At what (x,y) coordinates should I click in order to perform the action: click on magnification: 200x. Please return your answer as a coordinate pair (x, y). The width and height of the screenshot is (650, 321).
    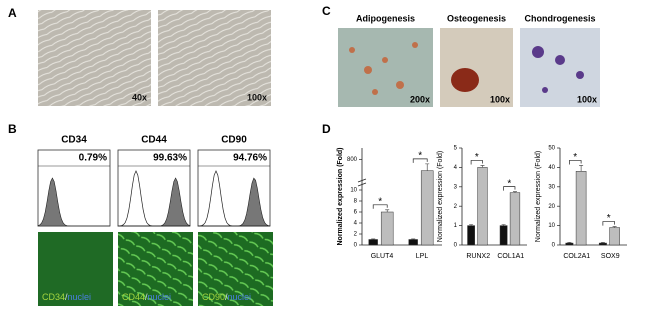
    Looking at the image, I should click on (420, 99).